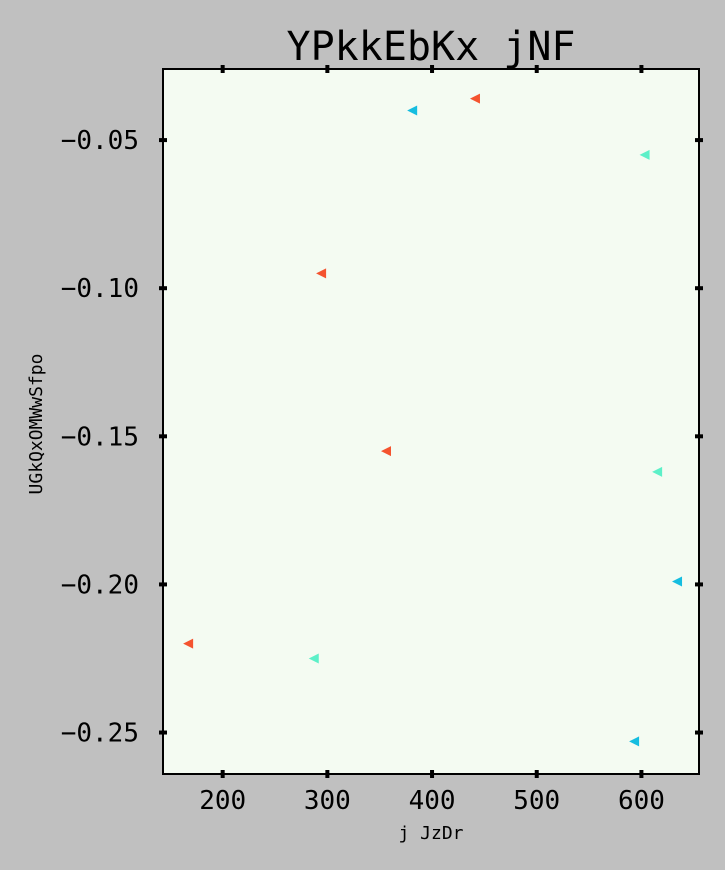  I want to click on x-tick-label: 200, so click(222, 801).